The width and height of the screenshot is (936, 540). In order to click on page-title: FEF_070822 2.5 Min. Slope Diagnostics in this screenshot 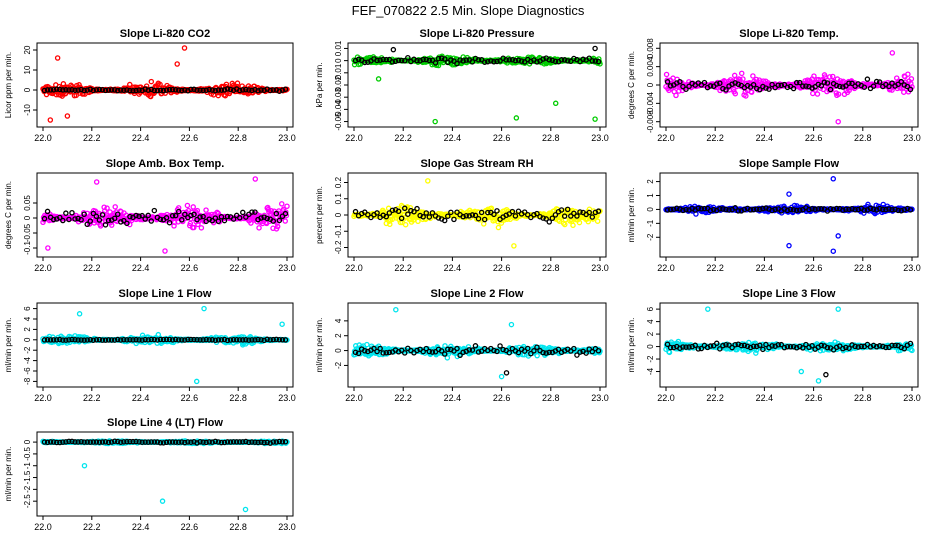, I will do `click(468, 10)`.